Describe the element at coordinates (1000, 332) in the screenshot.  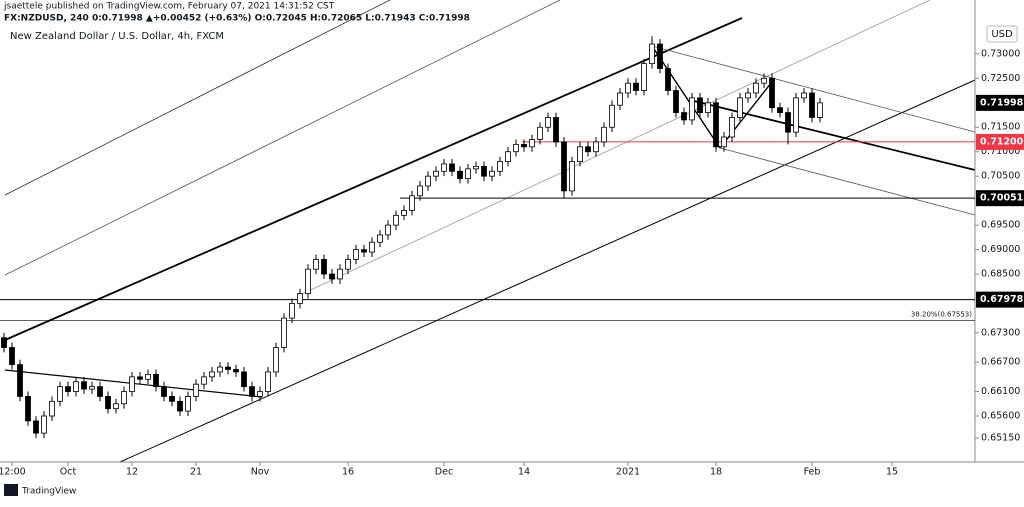
I see `y-tick-label: 0.67300` at that location.